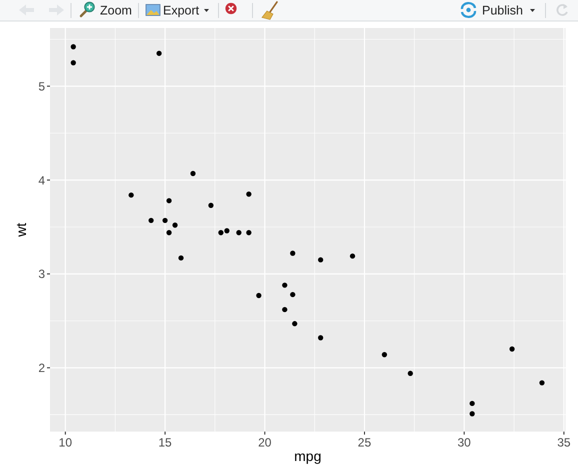 This screenshot has width=578, height=467. What do you see at coordinates (65, 443) in the screenshot?
I see `x-tick-label: 10` at bounding box center [65, 443].